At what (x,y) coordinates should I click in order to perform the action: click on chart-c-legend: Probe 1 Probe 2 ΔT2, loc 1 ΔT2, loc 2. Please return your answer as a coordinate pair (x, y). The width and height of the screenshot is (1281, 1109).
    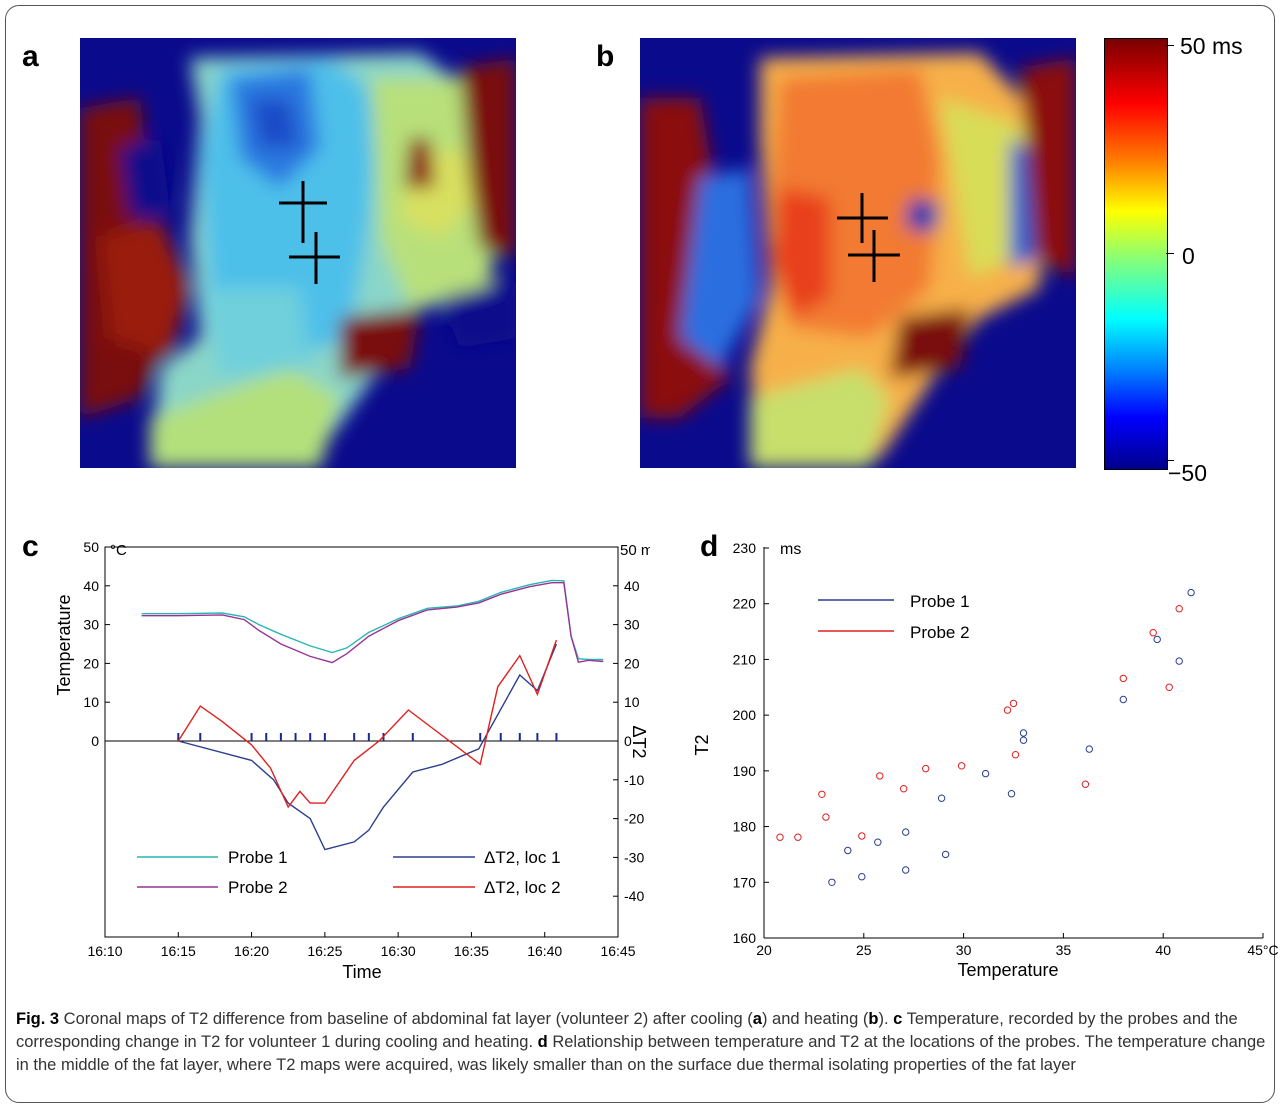
    Looking at the image, I should click on (349, 872).